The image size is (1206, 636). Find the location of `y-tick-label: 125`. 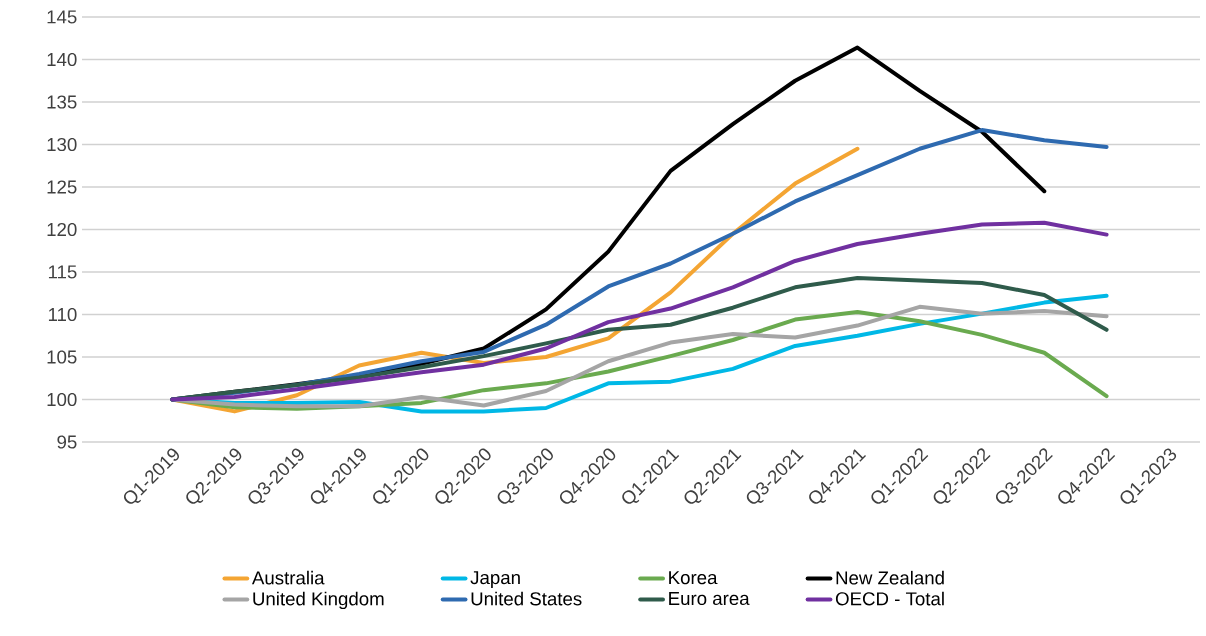

y-tick-label: 125 is located at coordinates (62, 187).